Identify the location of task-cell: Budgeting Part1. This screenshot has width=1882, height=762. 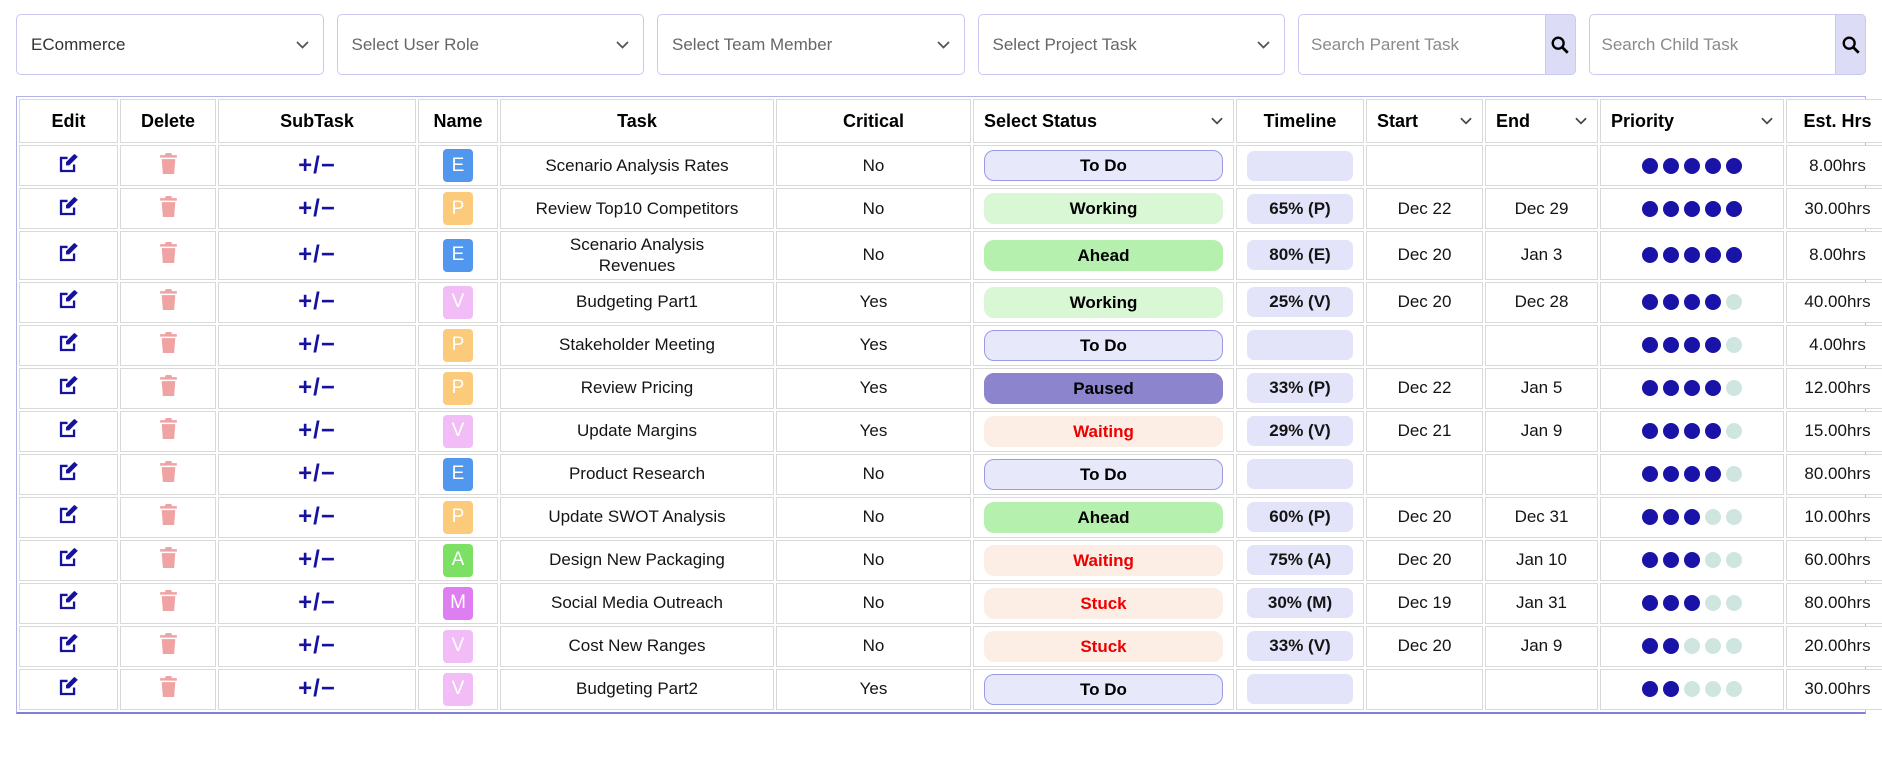
(637, 302).